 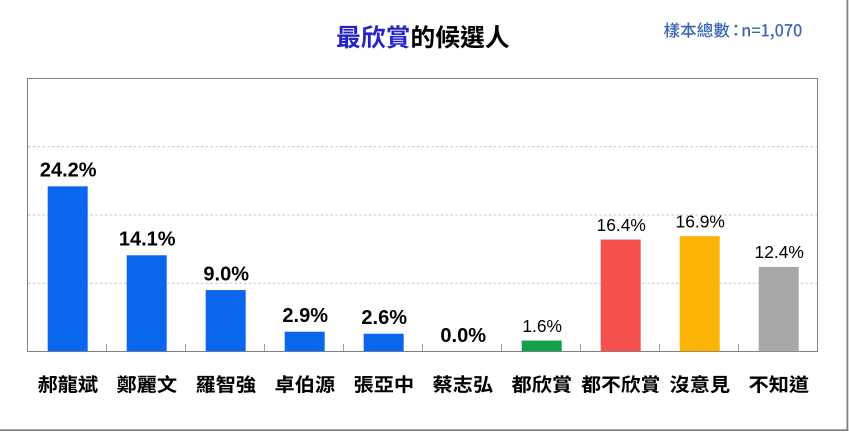 What do you see at coordinates (779, 252) in the screenshot?
I see `svg-text: 12.4%` at bounding box center [779, 252].